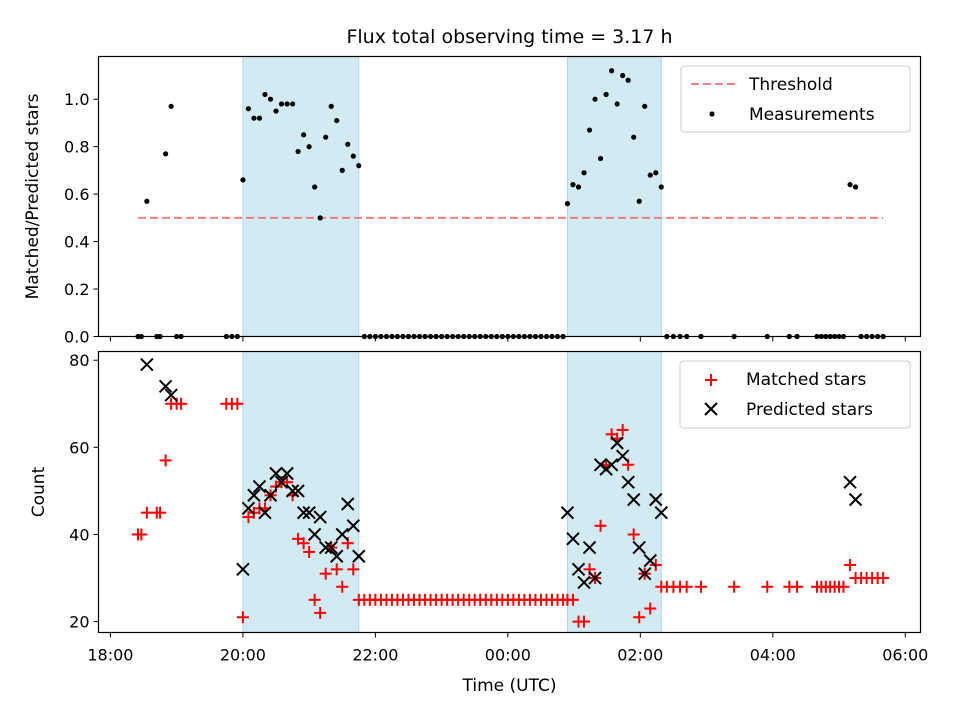 The width and height of the screenshot is (960, 720). Describe the element at coordinates (711, 380) in the screenshot. I see `legend-matched-swatch` at that location.